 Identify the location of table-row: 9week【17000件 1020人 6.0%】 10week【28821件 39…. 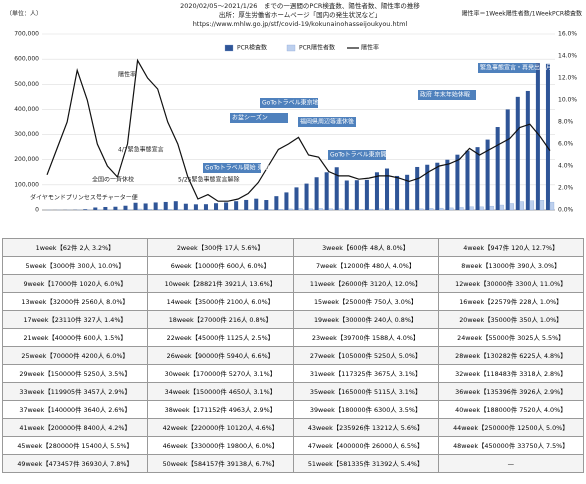
(293, 283).